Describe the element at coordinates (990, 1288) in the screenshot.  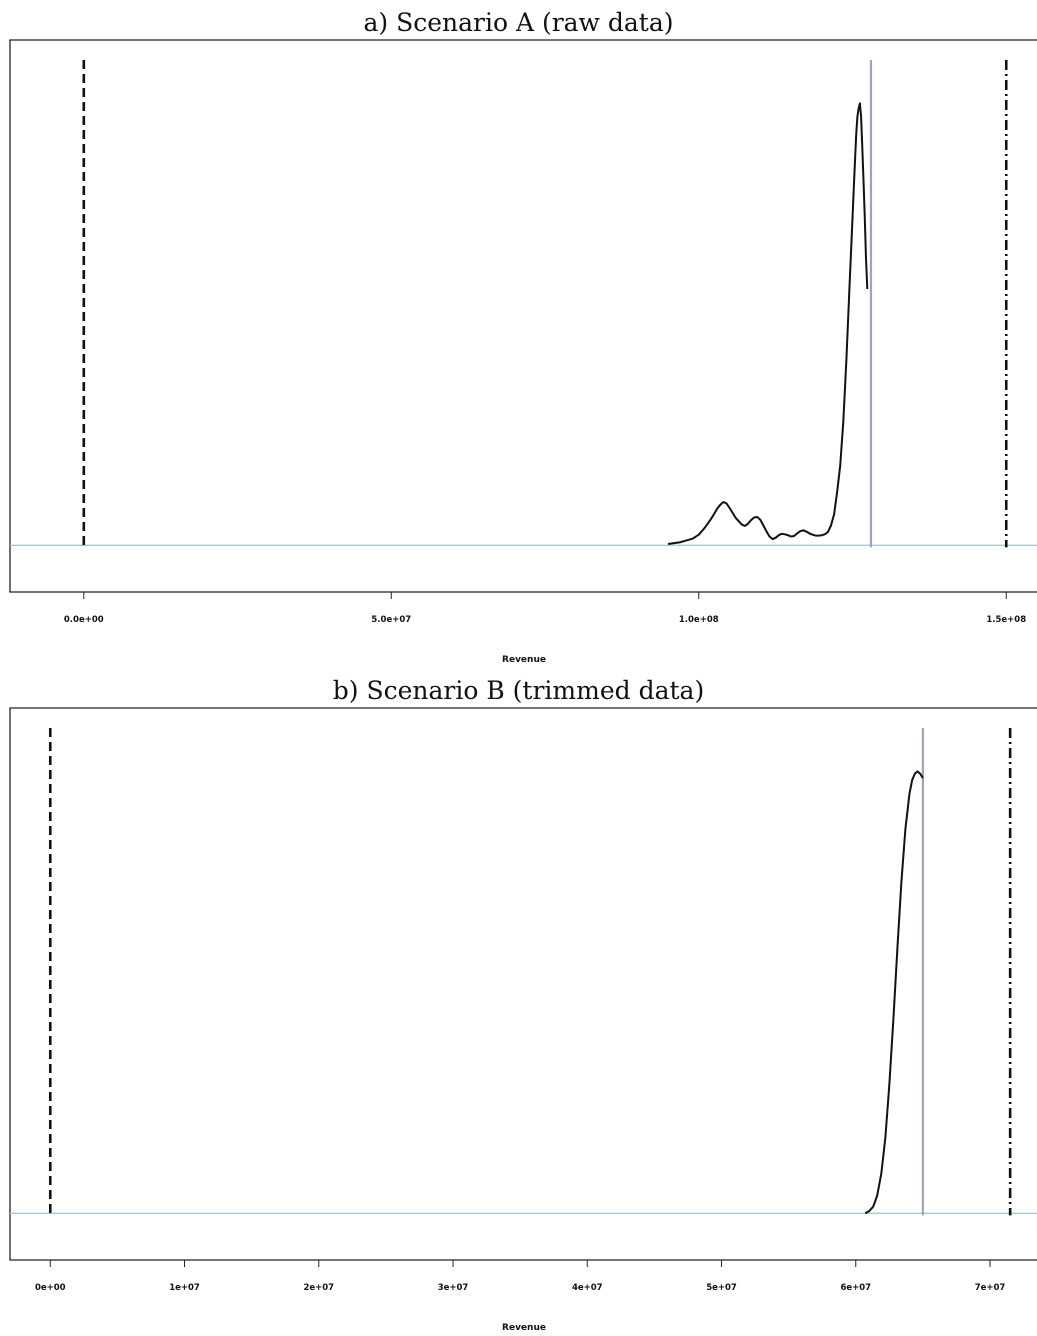
I see `x-tick-label: 7e+07` at that location.